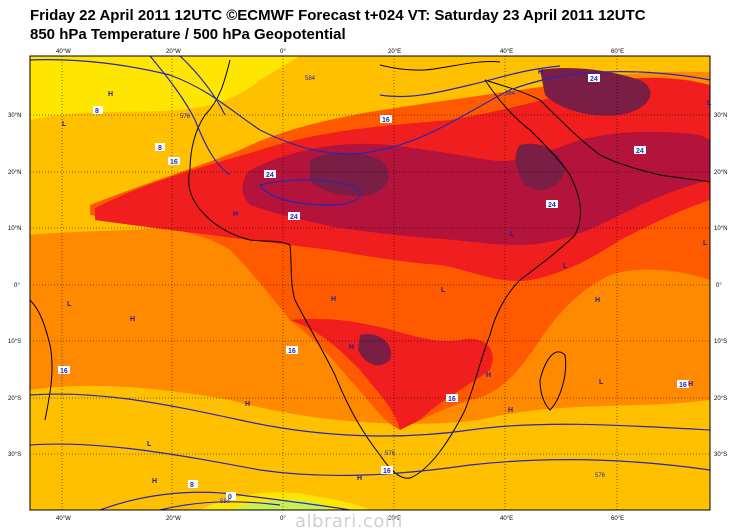 The image size is (739, 532). What do you see at coordinates (14, 399) in the screenshot?
I see `left-label-5: 20°S` at bounding box center [14, 399].